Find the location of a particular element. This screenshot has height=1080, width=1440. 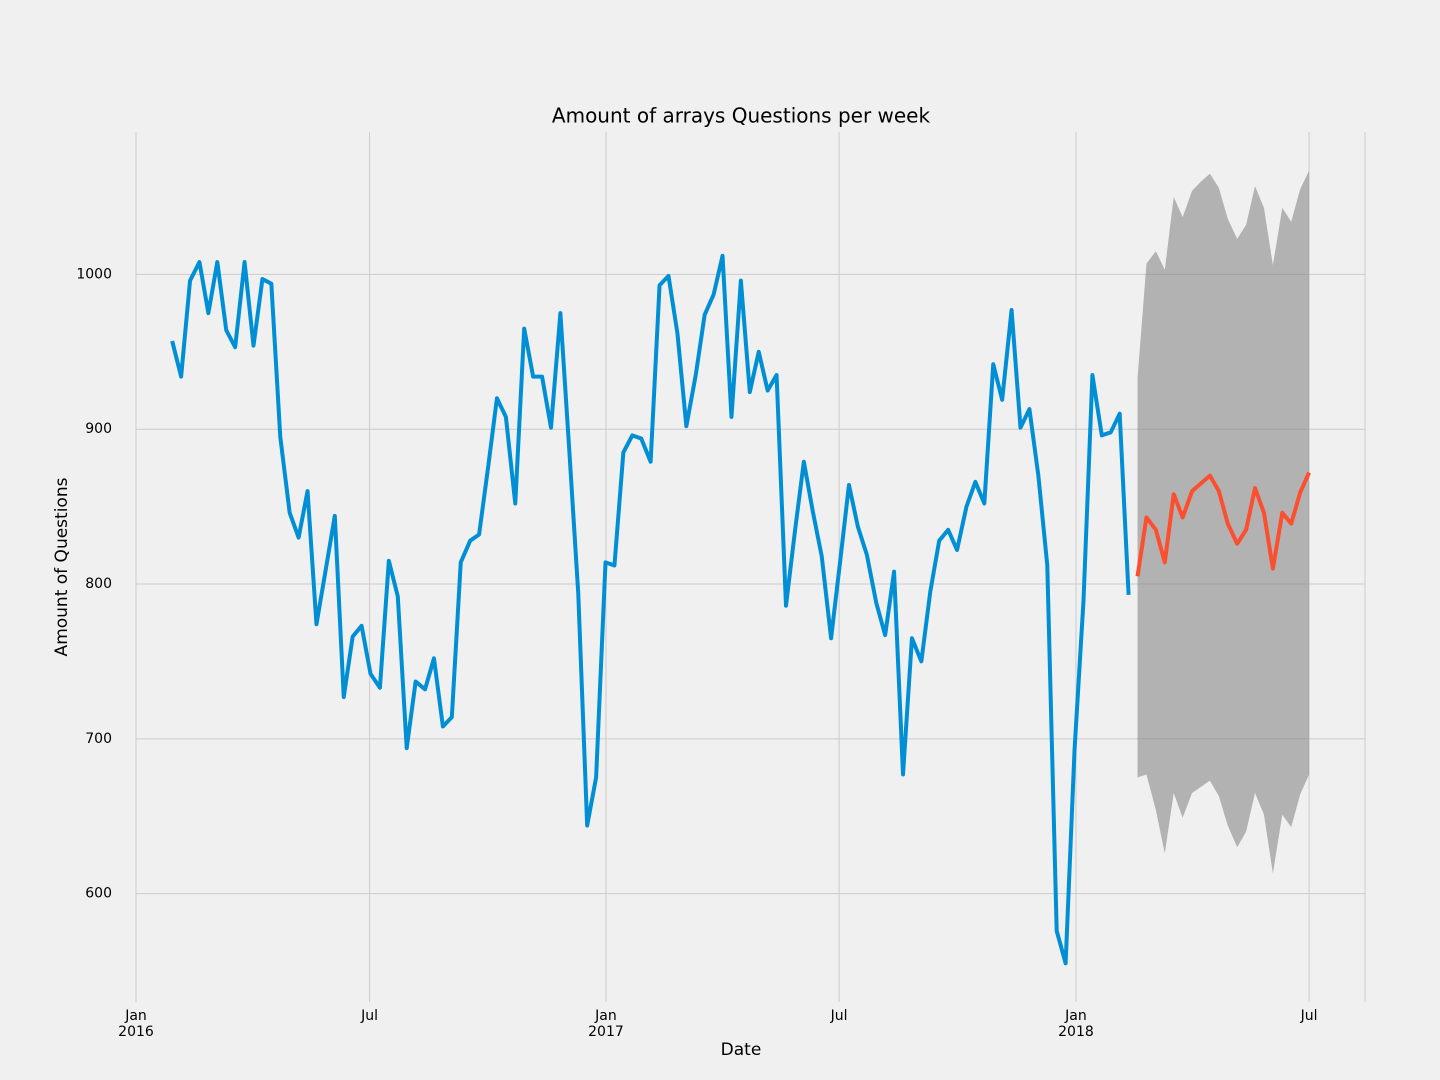

chart-title: Amount of arrays Questions per week is located at coordinates (741, 116).